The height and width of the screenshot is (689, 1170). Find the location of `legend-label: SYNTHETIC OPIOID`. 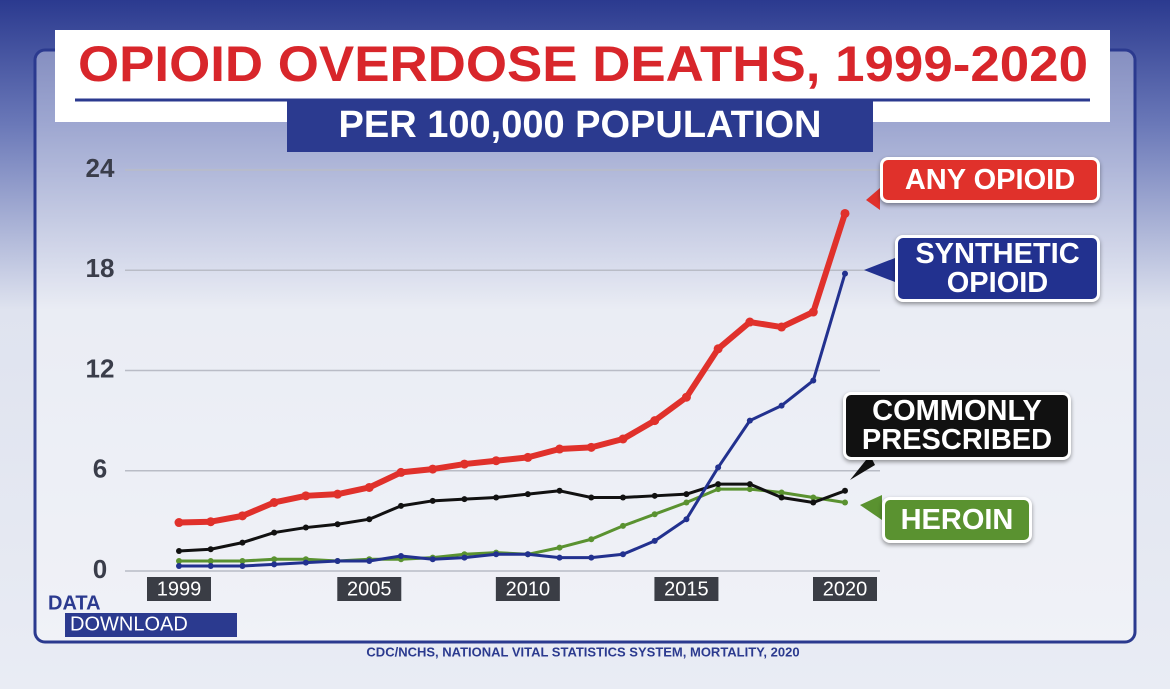

legend-label: SYNTHETIC OPIOID is located at coordinates (997, 268).